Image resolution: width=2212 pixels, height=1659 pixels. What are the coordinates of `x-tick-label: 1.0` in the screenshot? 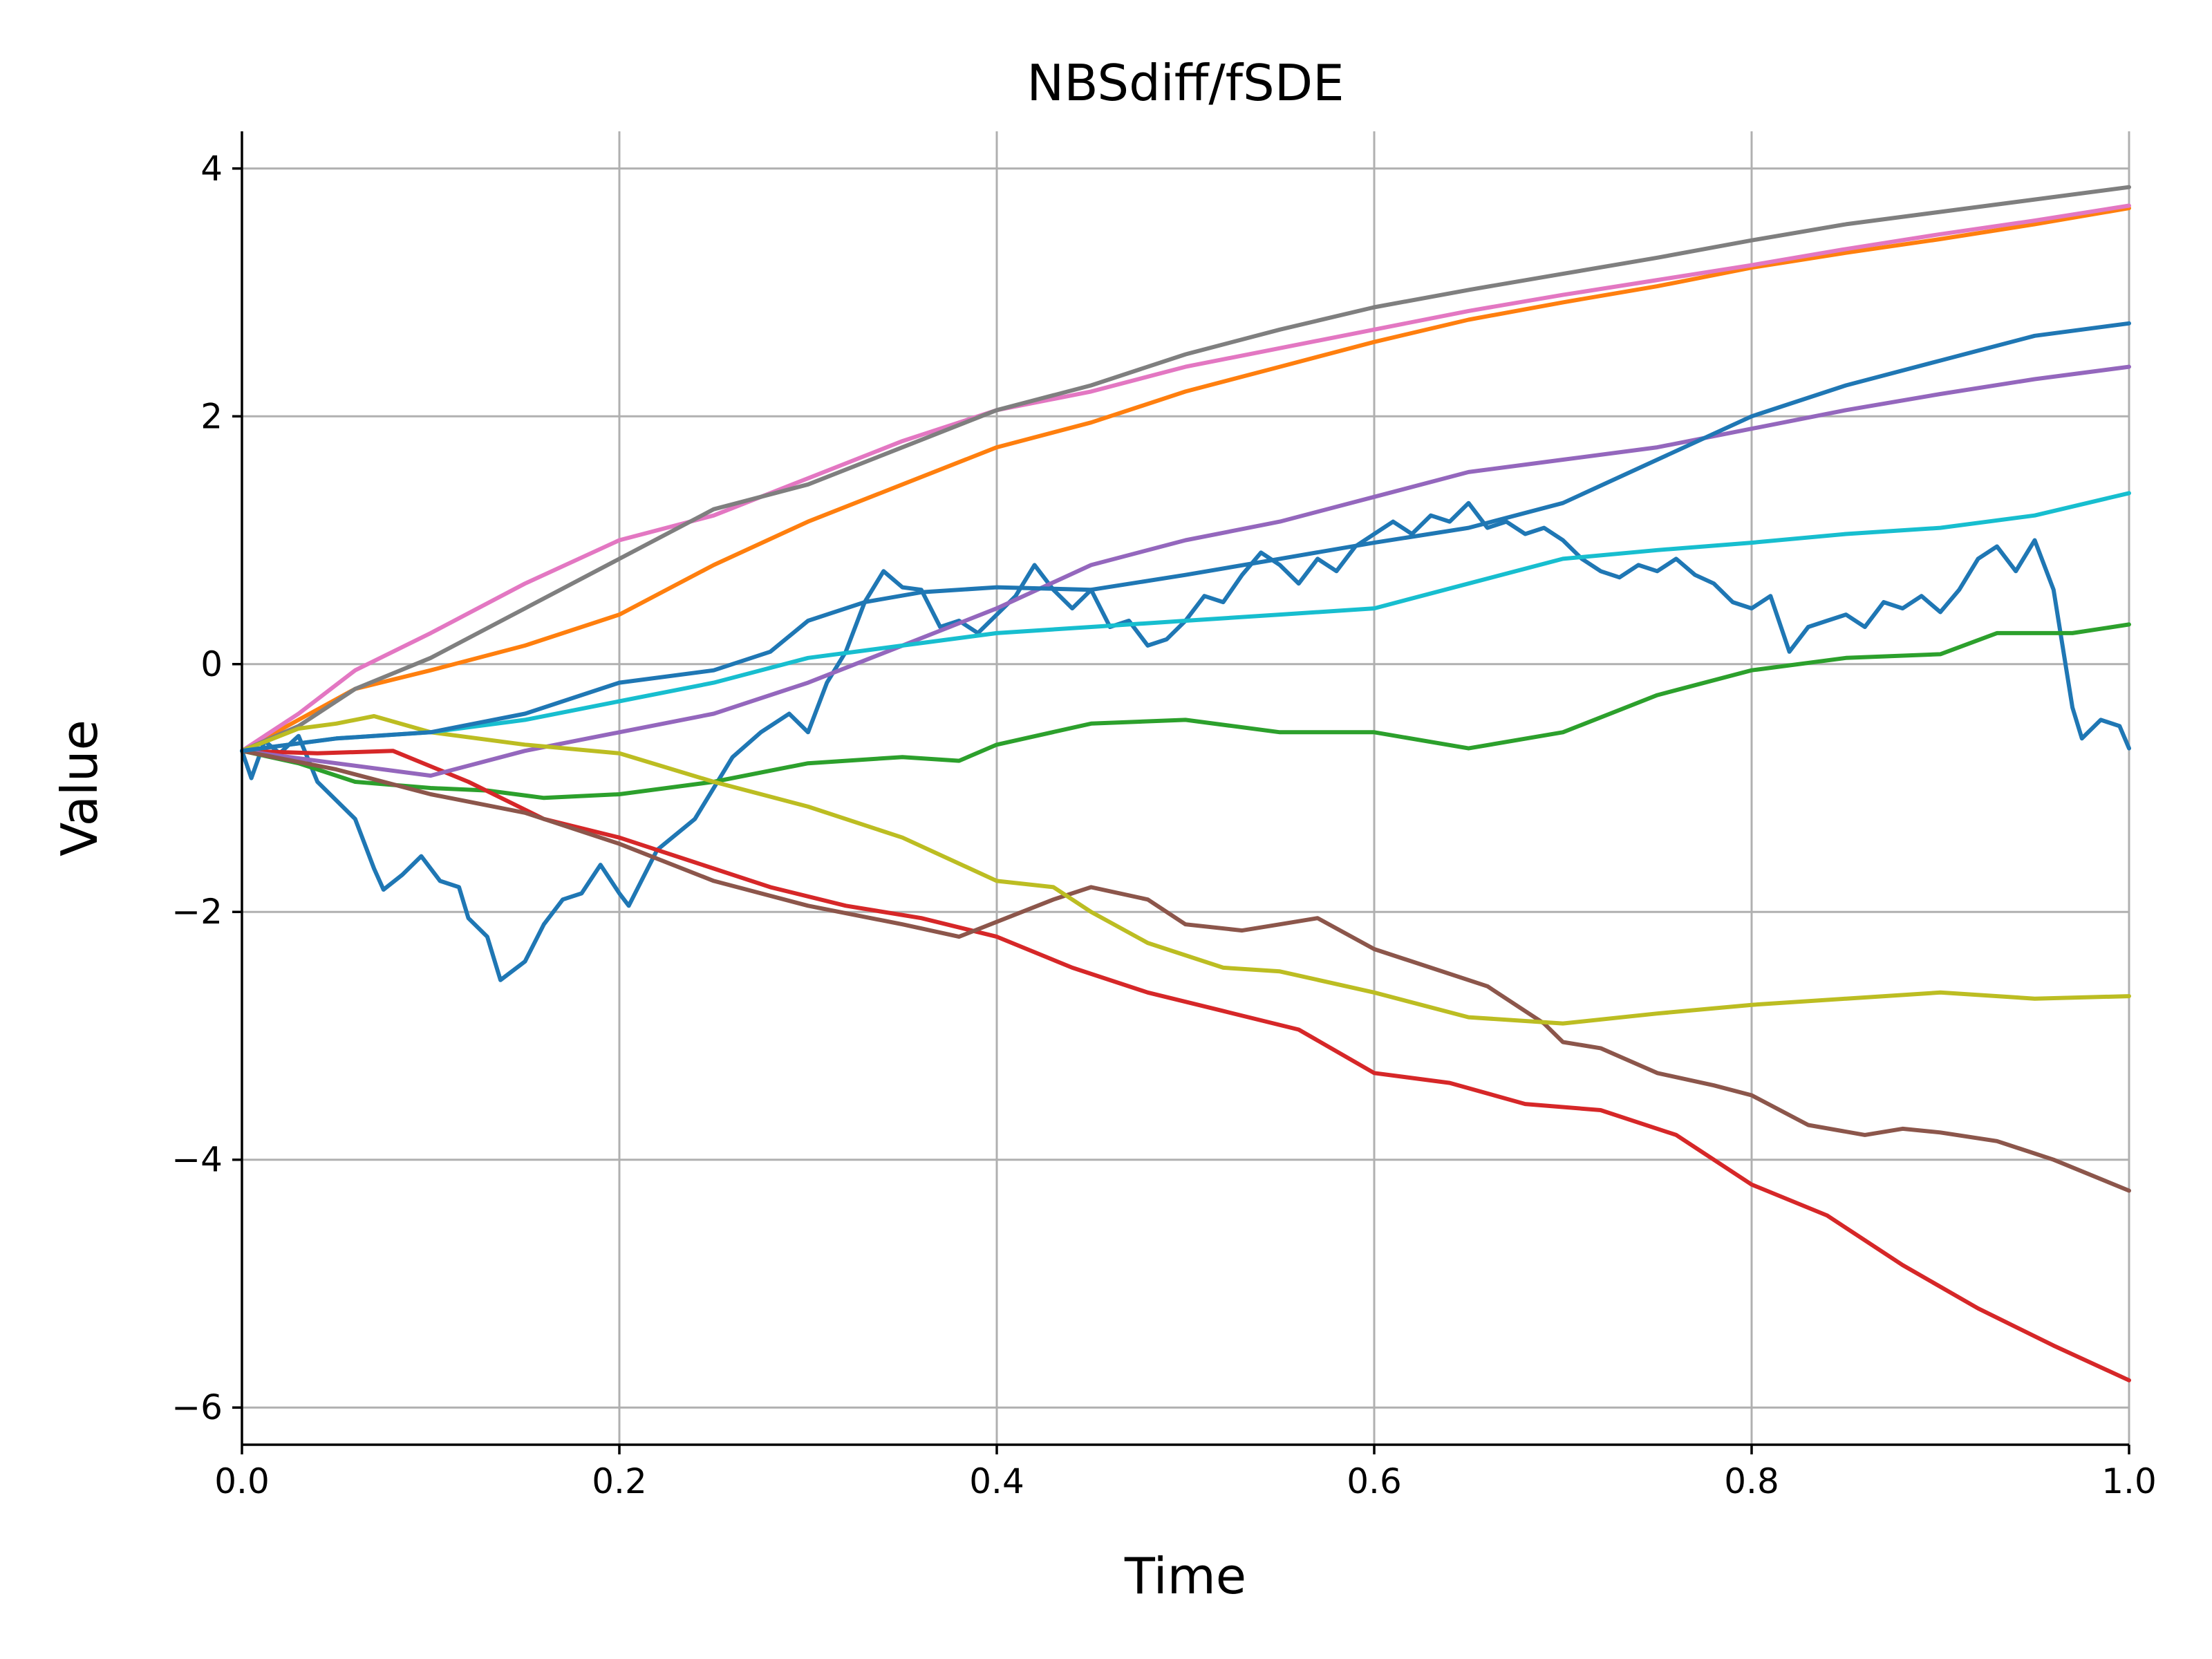 It's located at (2129, 1481).